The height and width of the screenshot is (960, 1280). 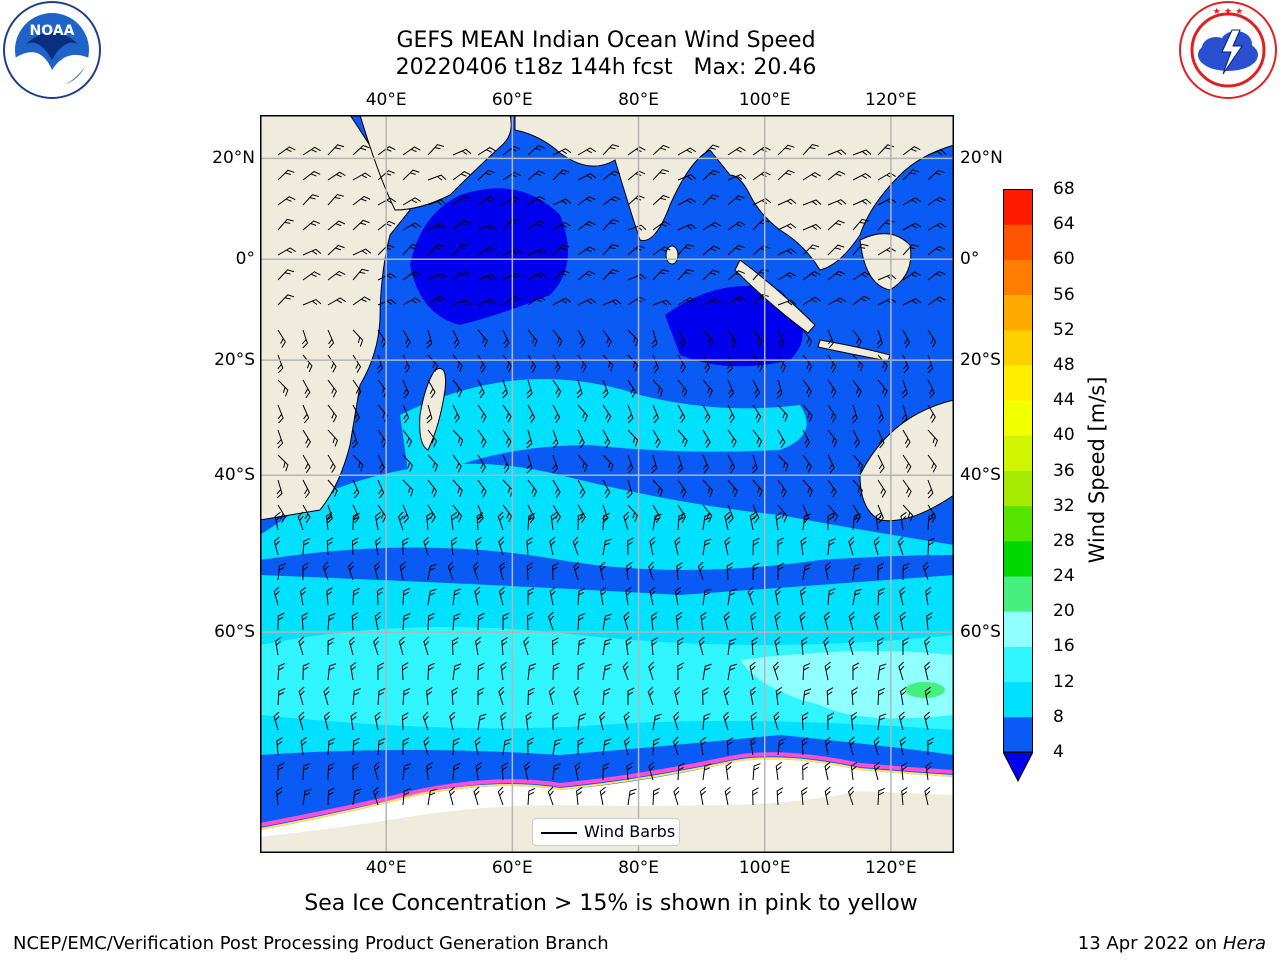 I want to click on lat-tick-right: 20°S, so click(x=980, y=360).